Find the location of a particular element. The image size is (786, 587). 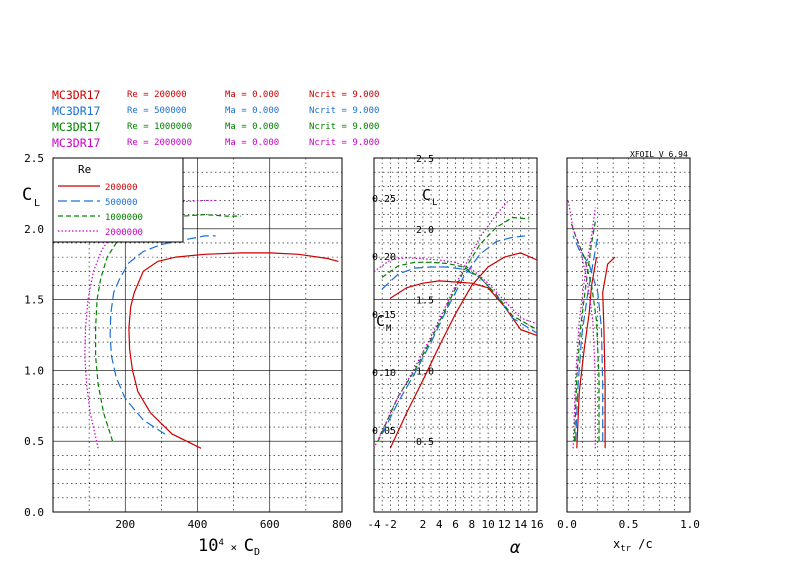

y2-tick-label: 0.25 is located at coordinates (384, 199).